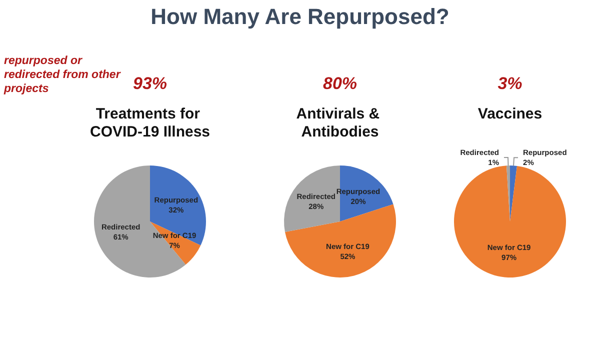  Describe the element at coordinates (510, 114) in the screenshot. I see `chart-title: Vaccines` at that location.